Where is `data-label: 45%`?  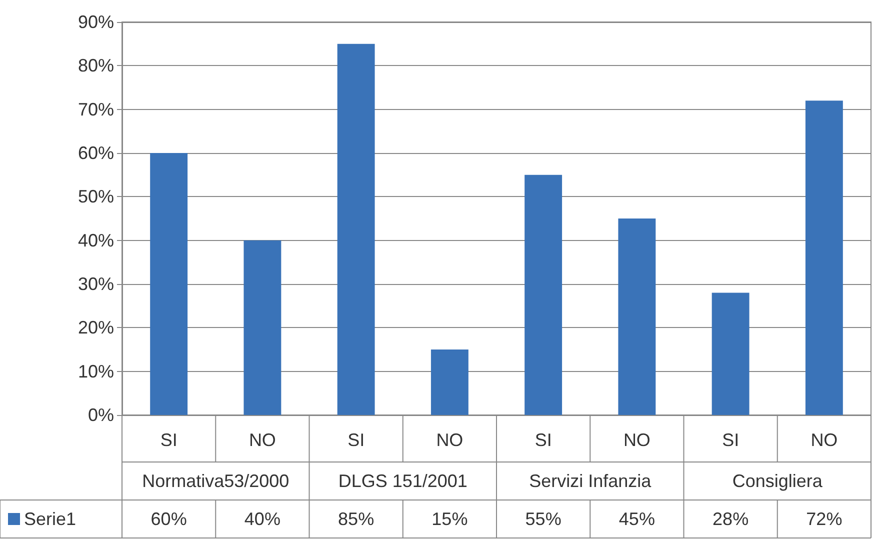 data-label: 45% is located at coordinates (636, 519).